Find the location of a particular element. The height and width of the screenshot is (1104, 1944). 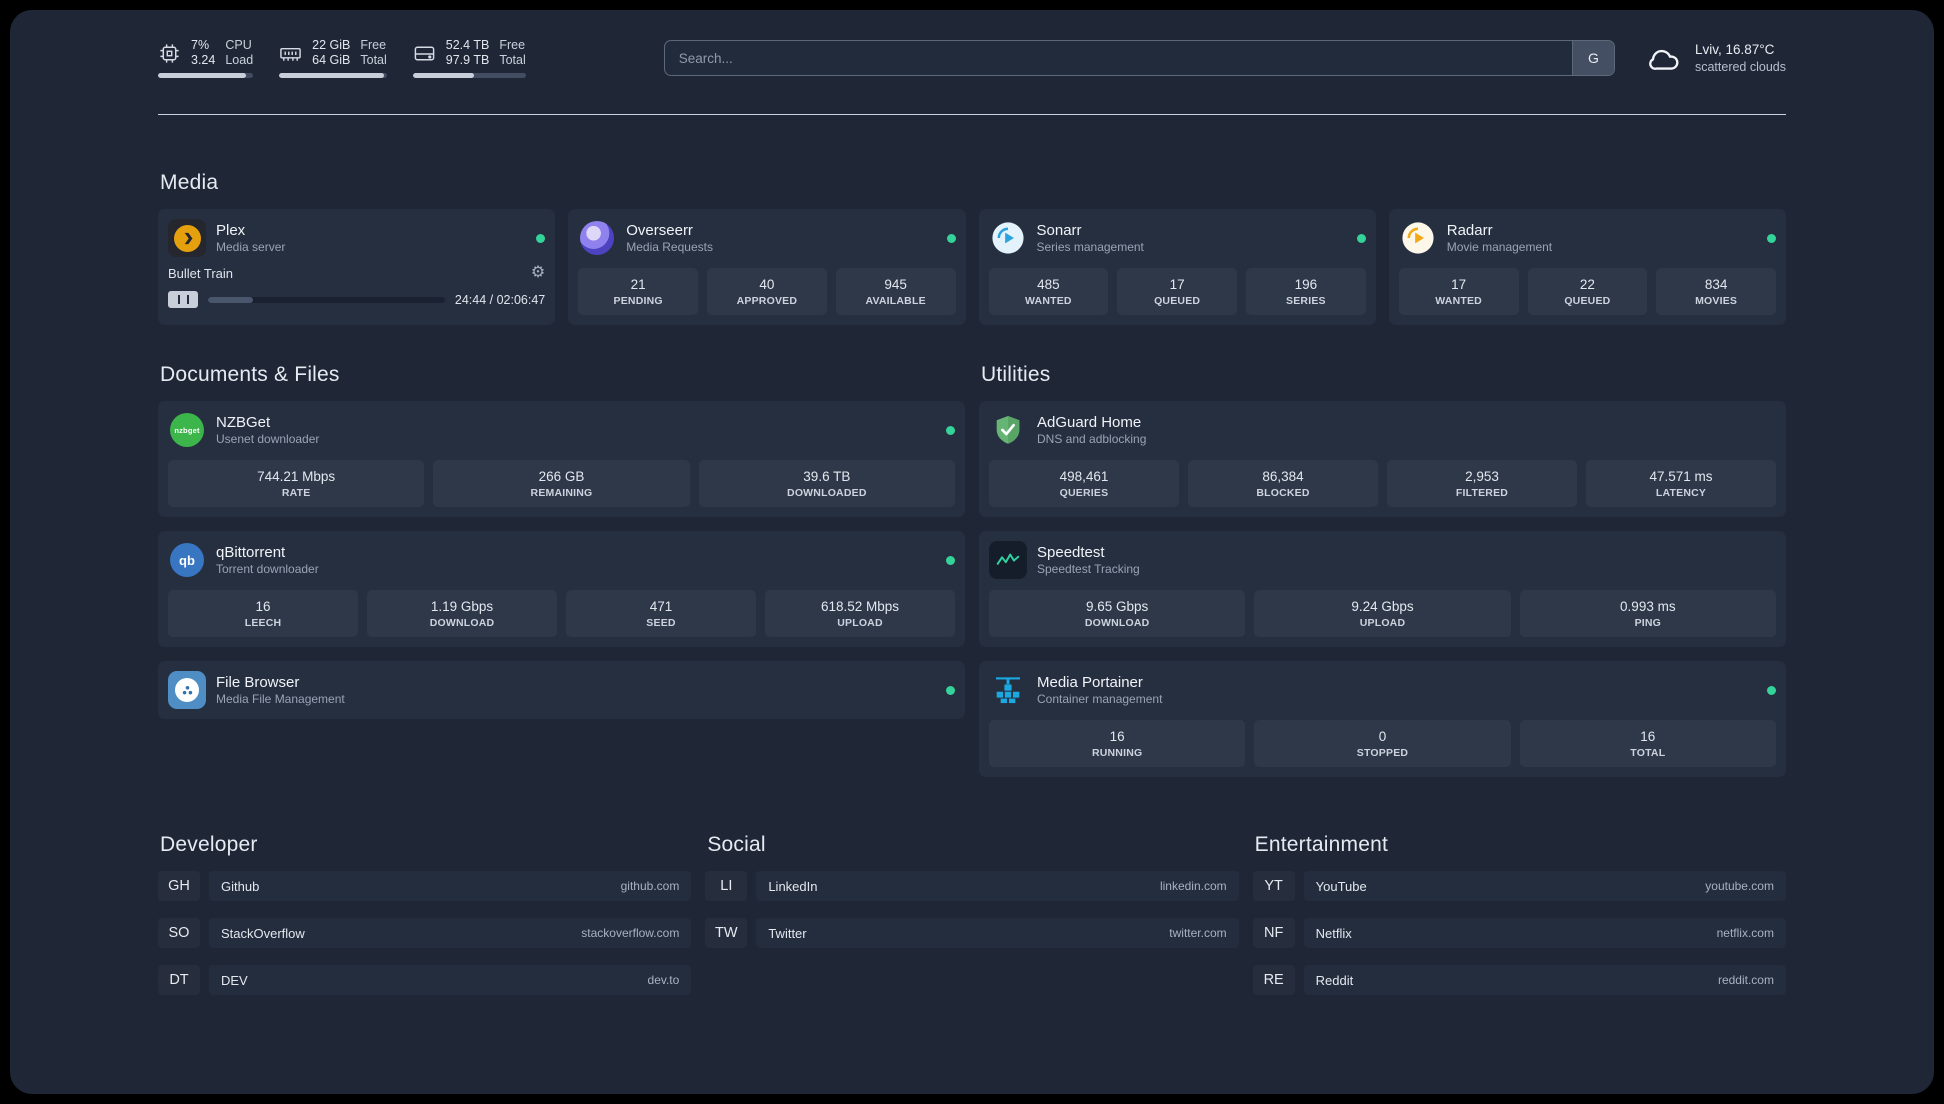

cpu-values: 7% 3.24 is located at coordinates (203, 52).